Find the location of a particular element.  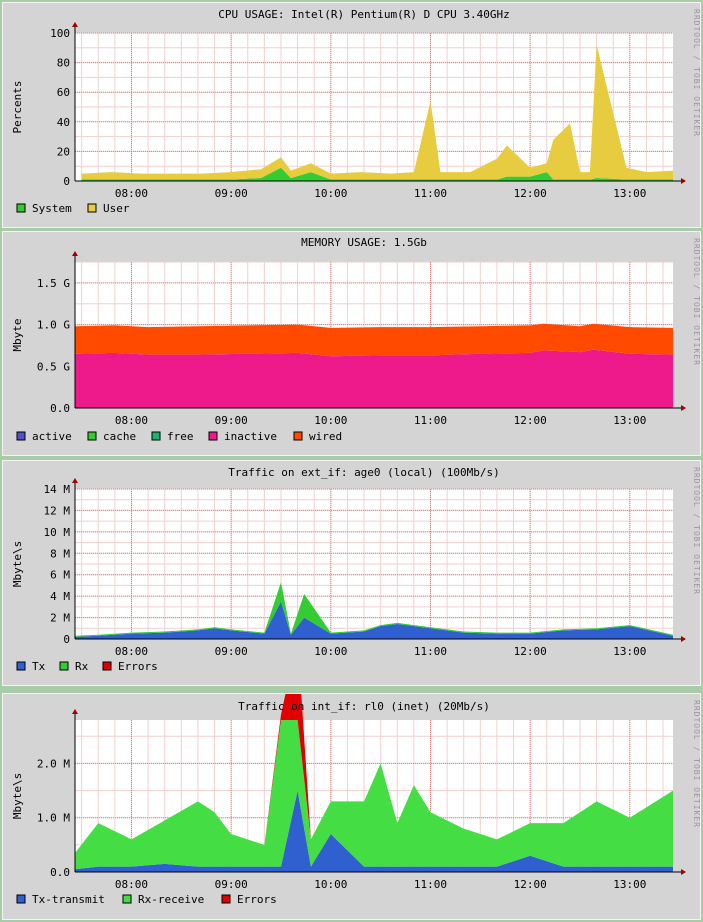

series-area-tx is located at coordinates (374, 620).